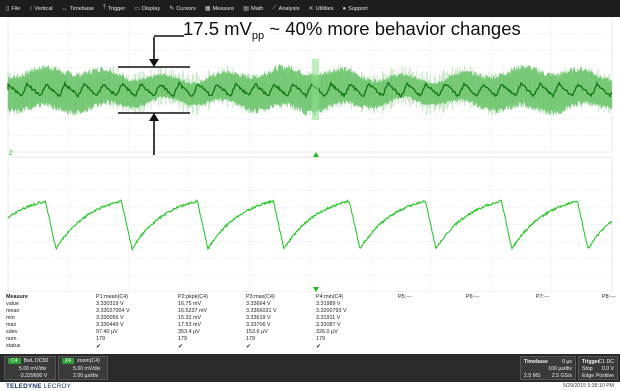 The height and width of the screenshot is (391, 620). I want to click on cursors-icon: ✎, so click(172, 9).